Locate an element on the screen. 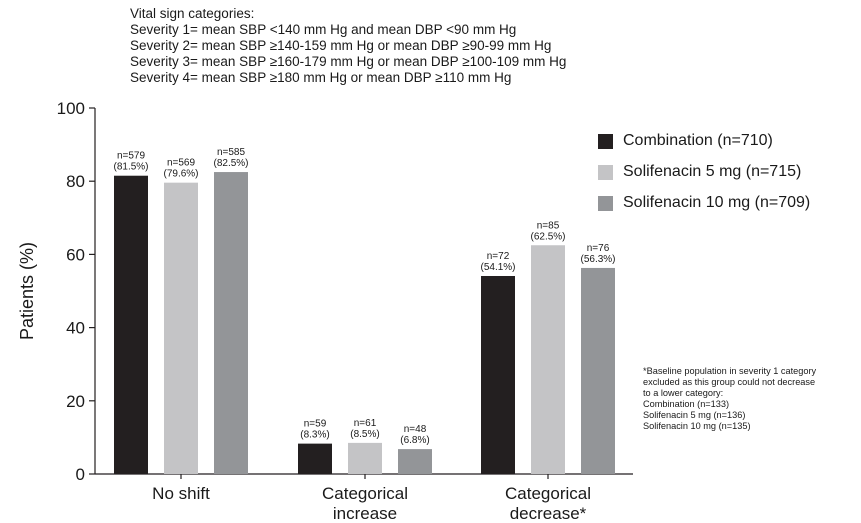 This screenshot has width=861, height=523. data-label: (6.8%) is located at coordinates (414, 440).